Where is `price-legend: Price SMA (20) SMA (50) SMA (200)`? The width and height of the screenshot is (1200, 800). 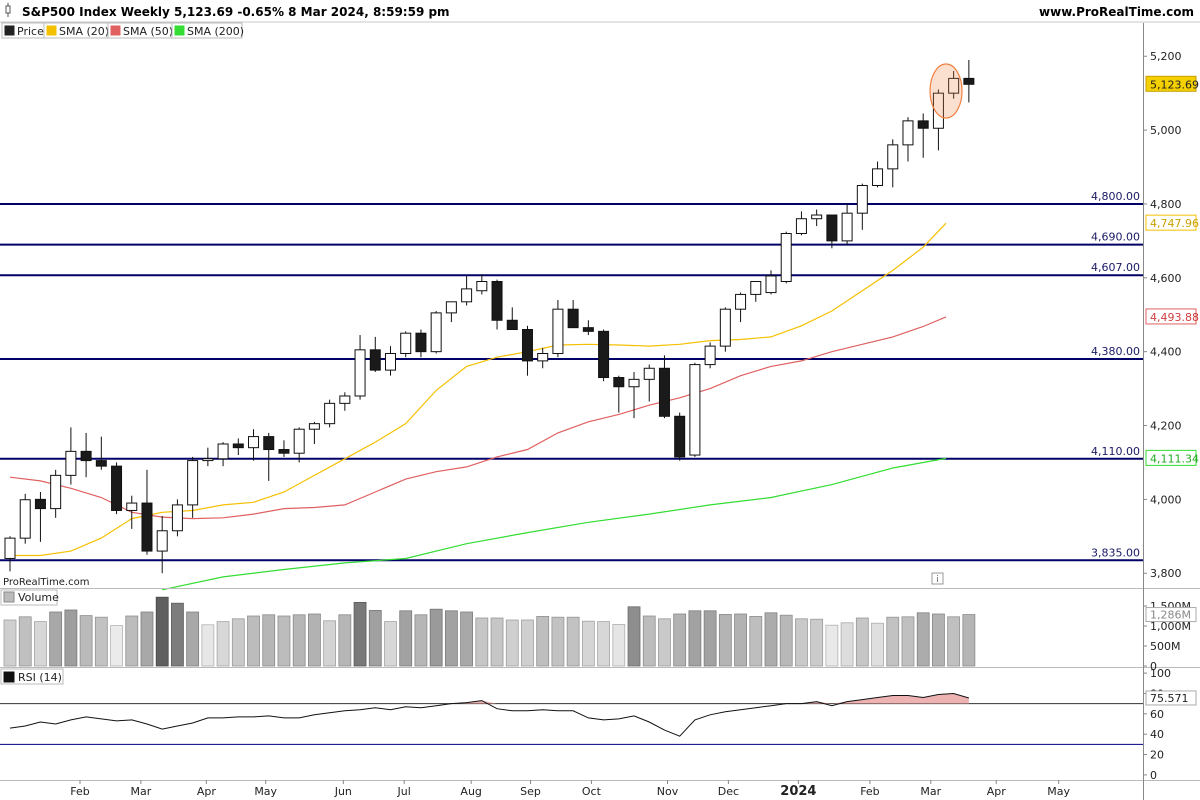 price-legend: Price SMA (20) SMA (50) SMA (200) is located at coordinates (122, 30).